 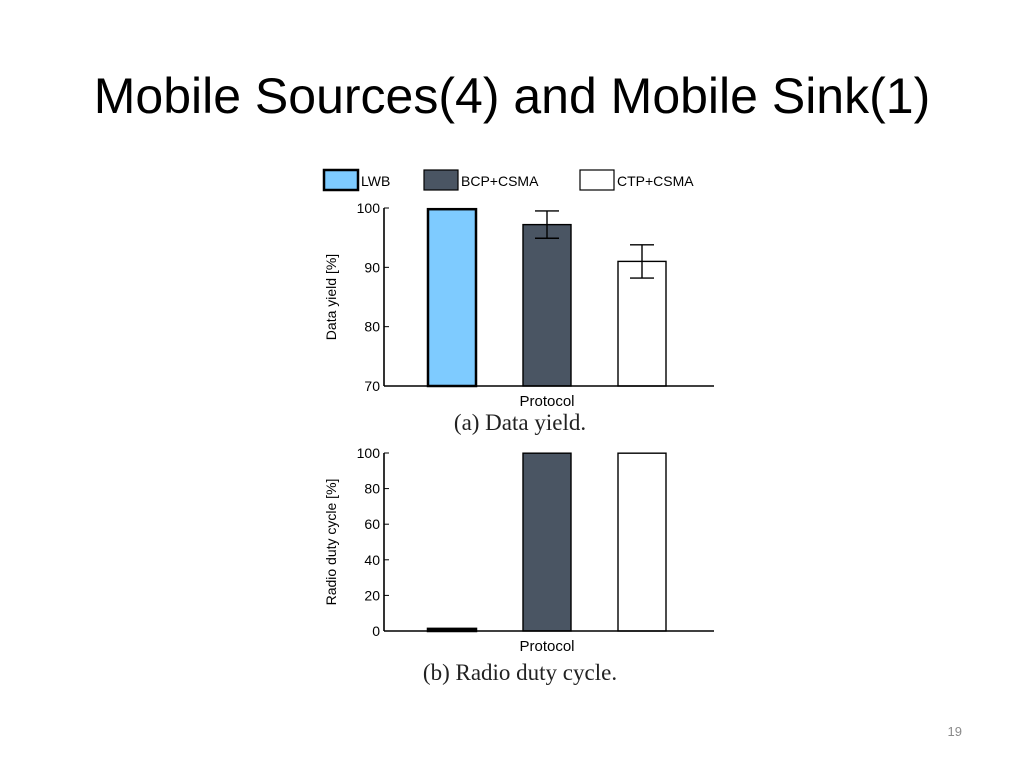 What do you see at coordinates (518, 550) in the screenshot?
I see `chart-radio-duty-cycle: 0 20 40 60 80 100 Protocol Radio duty cycle [%]` at bounding box center [518, 550].